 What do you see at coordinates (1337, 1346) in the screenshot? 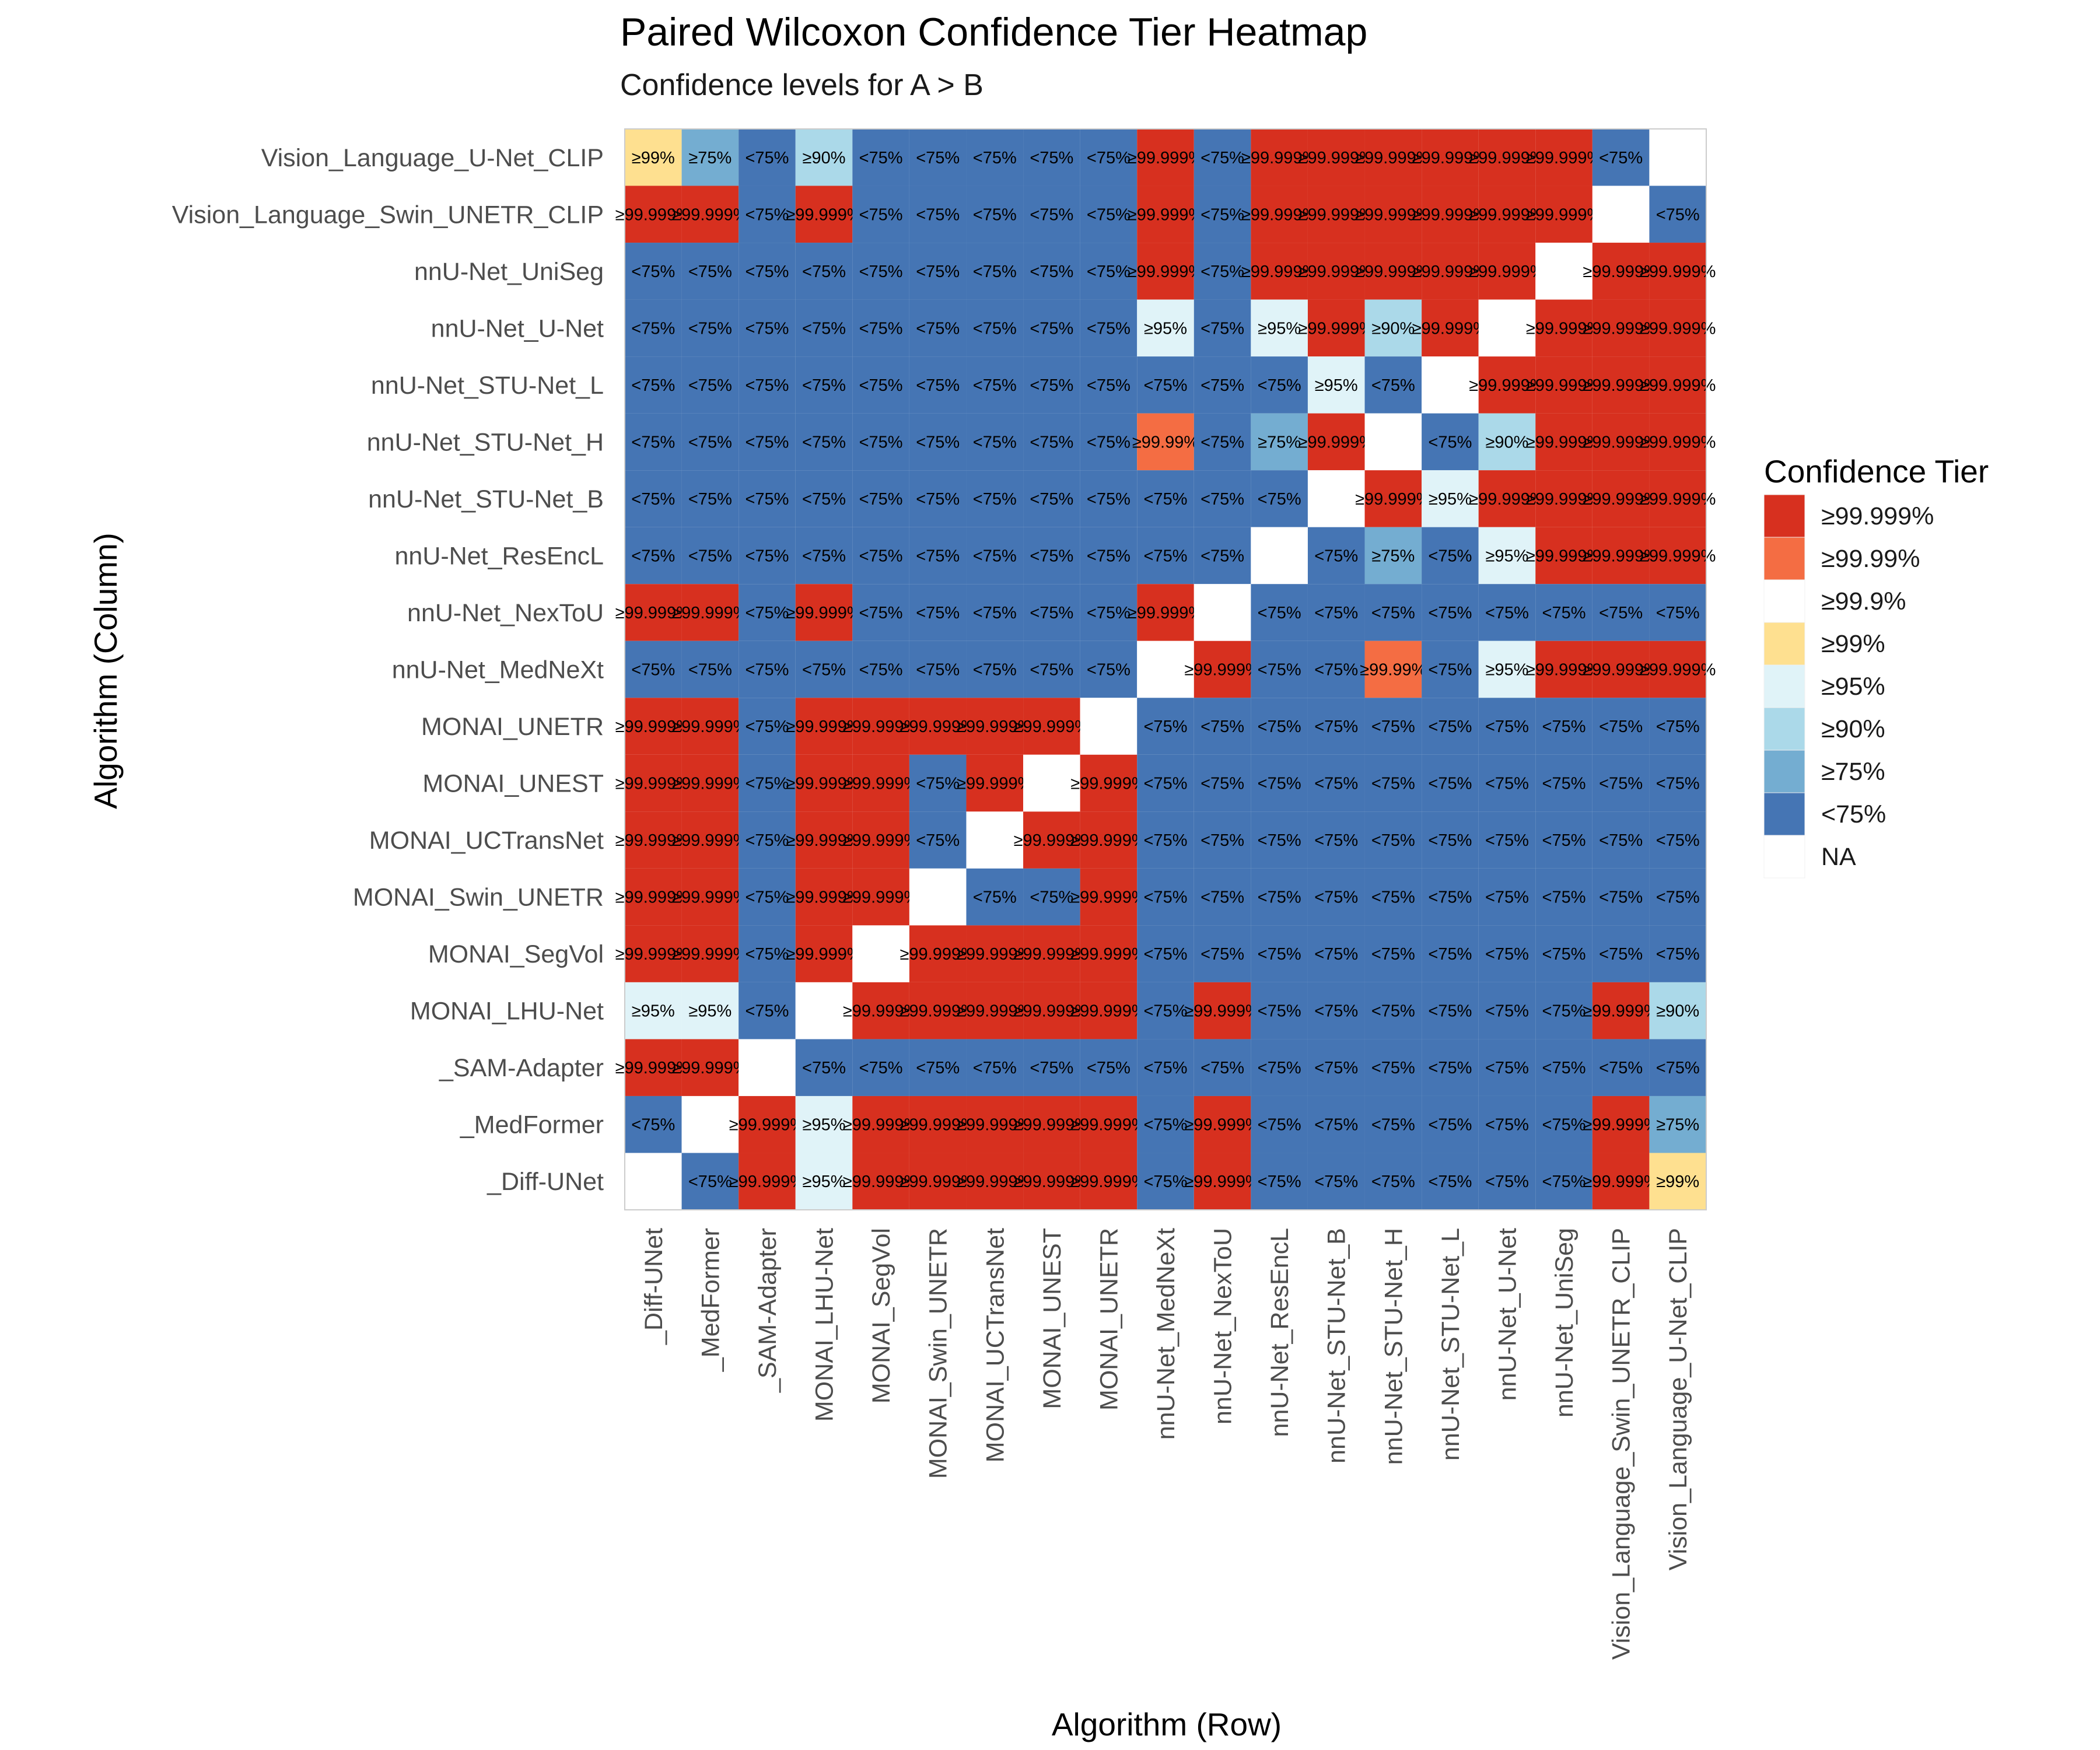
I see `x-tick-nnu-net-stu-net-b: nnU-Net_STU-Net_B` at bounding box center [1337, 1346].